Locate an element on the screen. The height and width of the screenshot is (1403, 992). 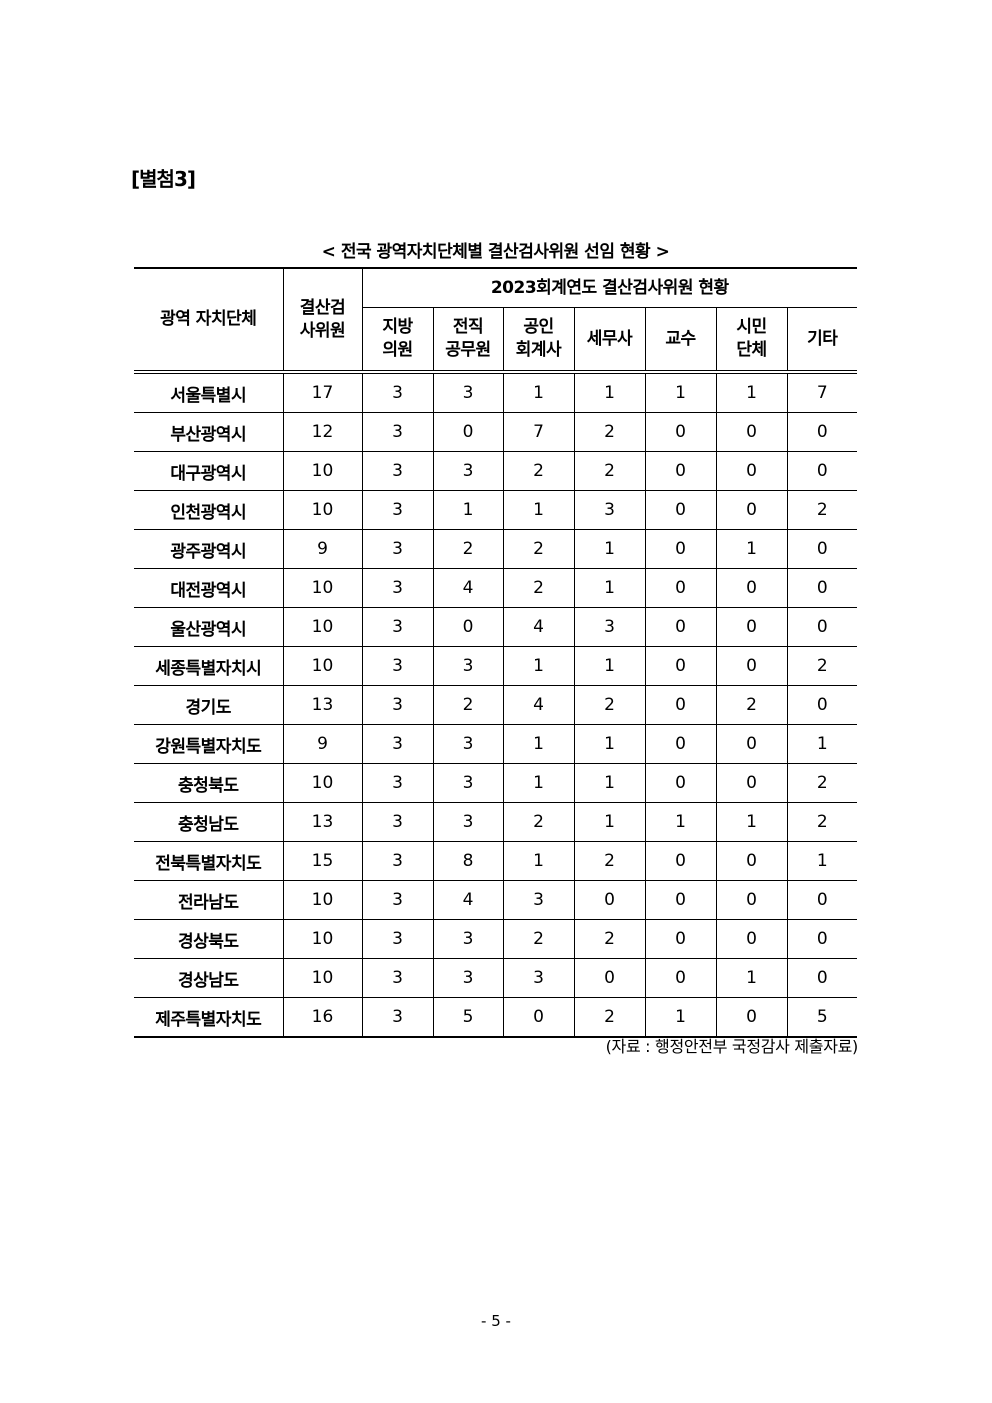
header-local-council-line: 의원 is located at coordinates (397, 350).